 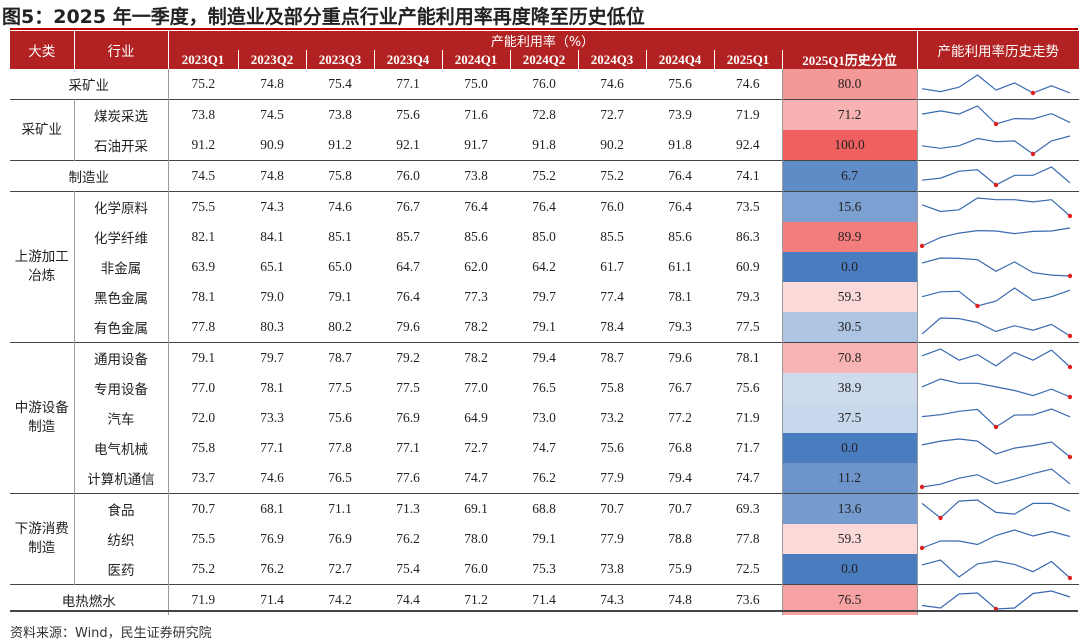 I want to click on value-cell: 75.6, so click(x=340, y=417).